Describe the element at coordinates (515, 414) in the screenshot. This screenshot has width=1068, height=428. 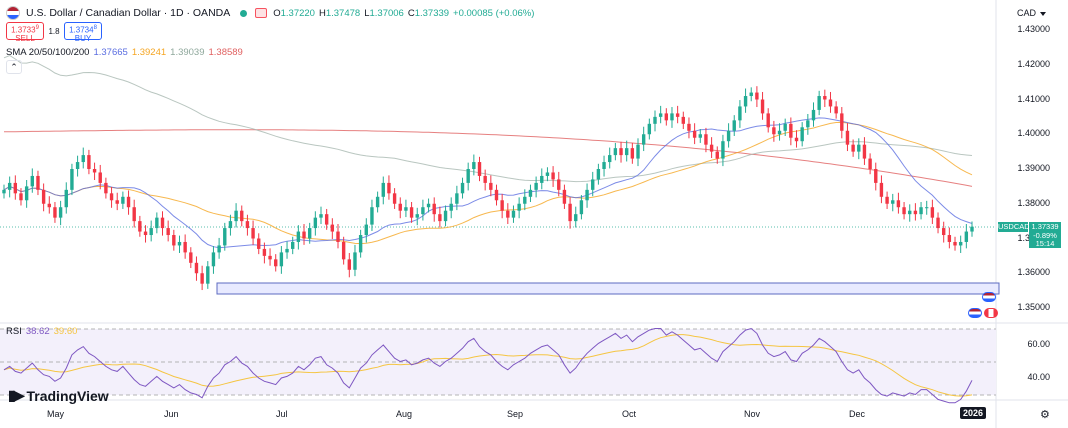
I see `month-label: Sep` at that location.